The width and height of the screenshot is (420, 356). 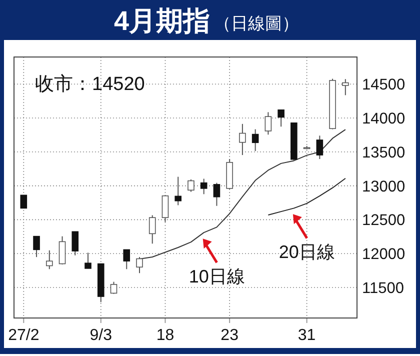 What do you see at coordinates (101, 335) in the screenshot?
I see `x-tick-label: 9/3` at bounding box center [101, 335].